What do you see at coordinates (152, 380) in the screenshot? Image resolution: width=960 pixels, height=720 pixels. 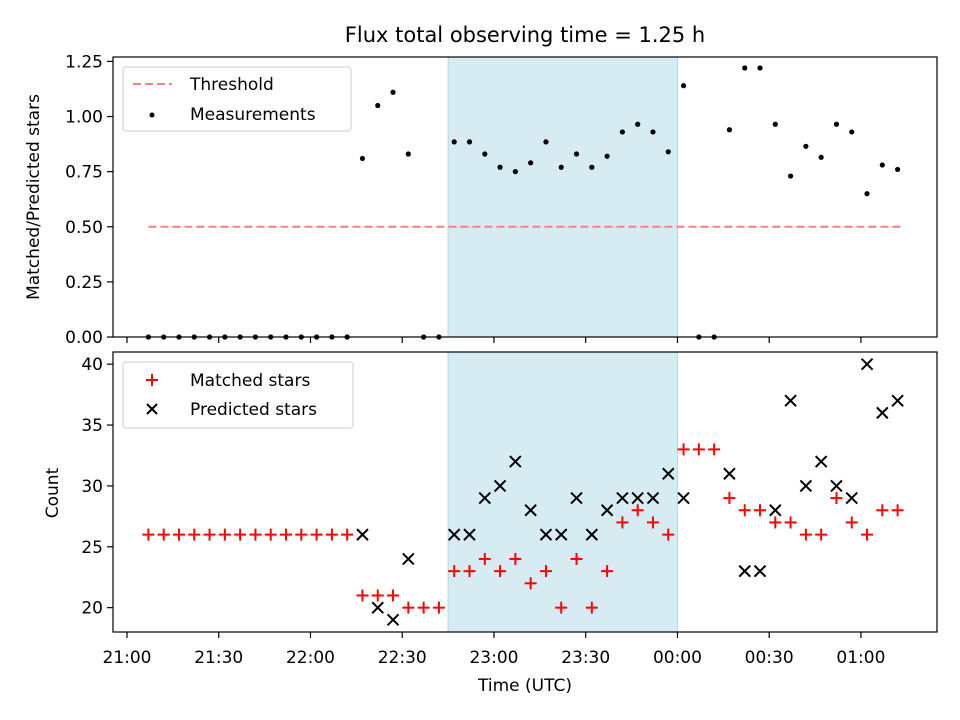 I see `matched-legend-swatch` at bounding box center [152, 380].